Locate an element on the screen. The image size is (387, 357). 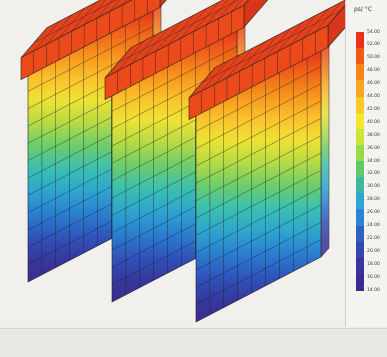
legend-label: 38.00 is located at coordinates (373, 135).